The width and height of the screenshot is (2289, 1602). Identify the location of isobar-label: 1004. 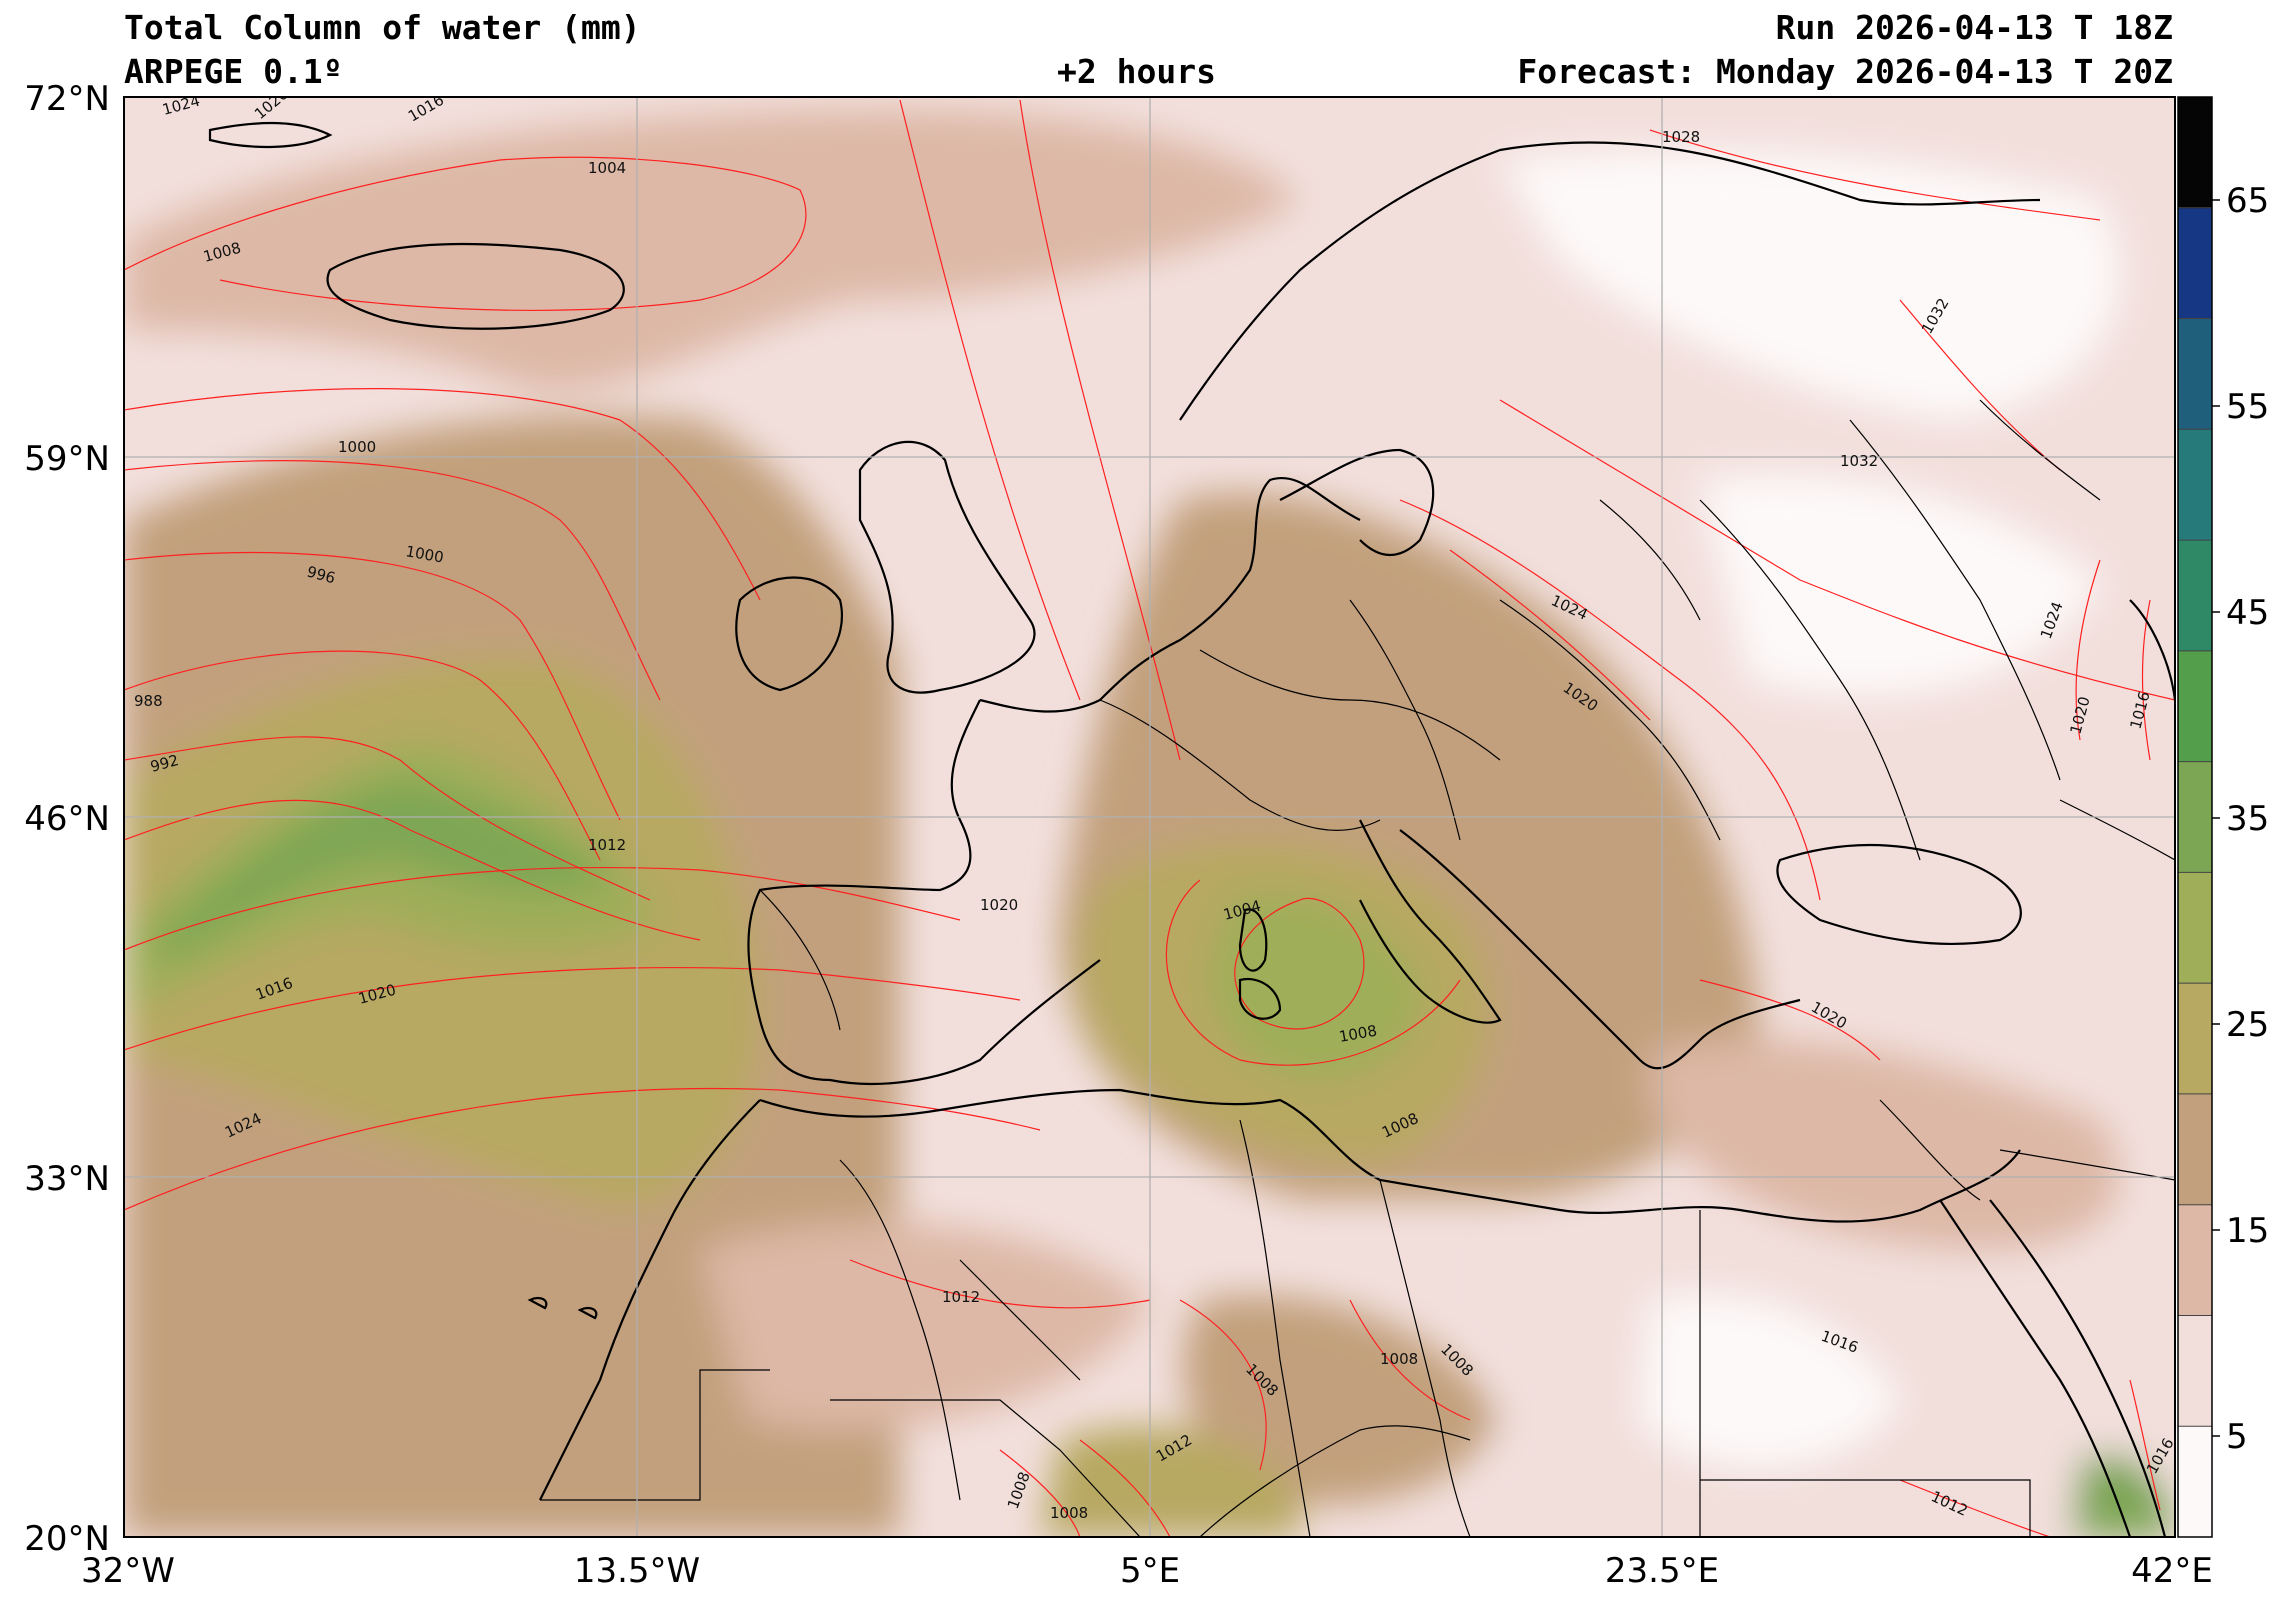
(607, 168).